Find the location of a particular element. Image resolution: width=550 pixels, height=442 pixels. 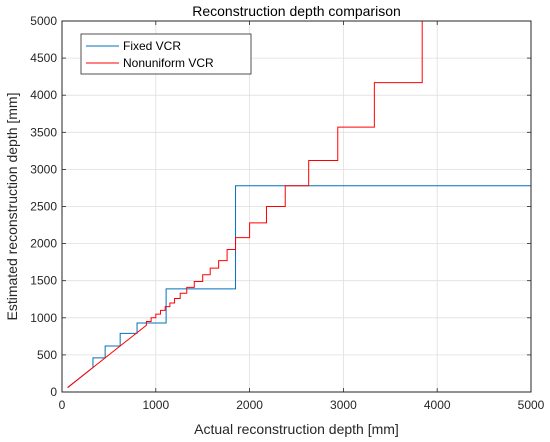

x-tick-label: 1000 is located at coordinates (155, 405).